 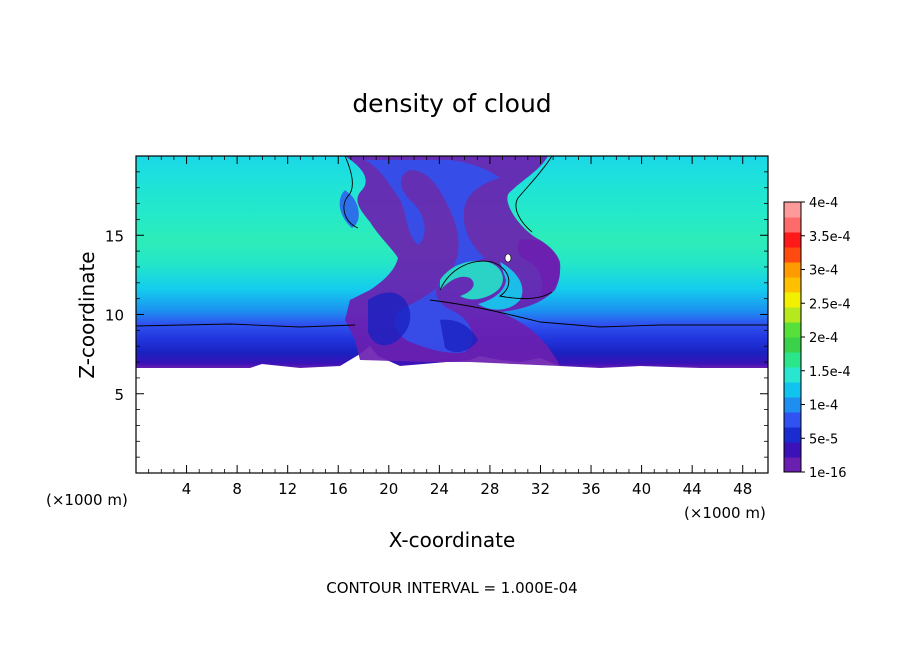 I want to click on colorbar-label: 1e-16, so click(x=828, y=473).